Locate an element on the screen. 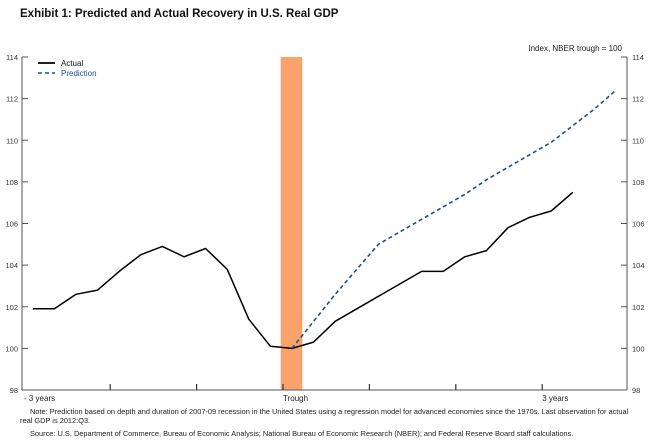 The width and height of the screenshot is (650, 441). left-y-tick-label: 102 is located at coordinates (11, 307).